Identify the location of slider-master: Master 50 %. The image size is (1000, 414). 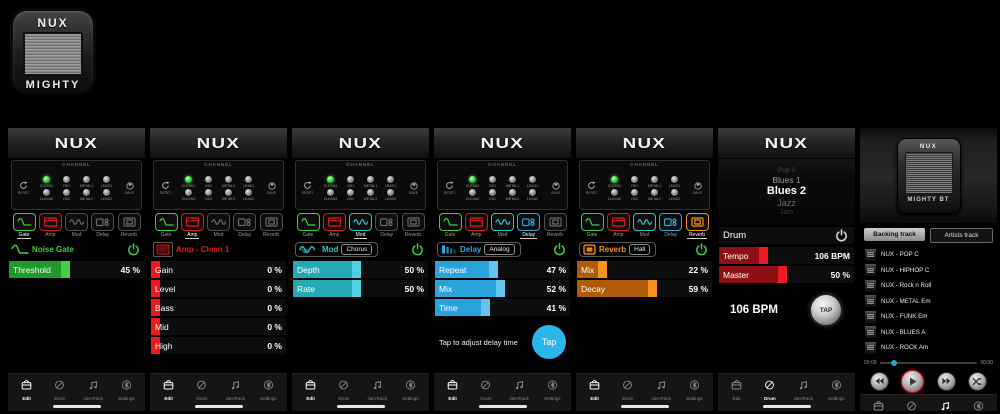
(786, 274).